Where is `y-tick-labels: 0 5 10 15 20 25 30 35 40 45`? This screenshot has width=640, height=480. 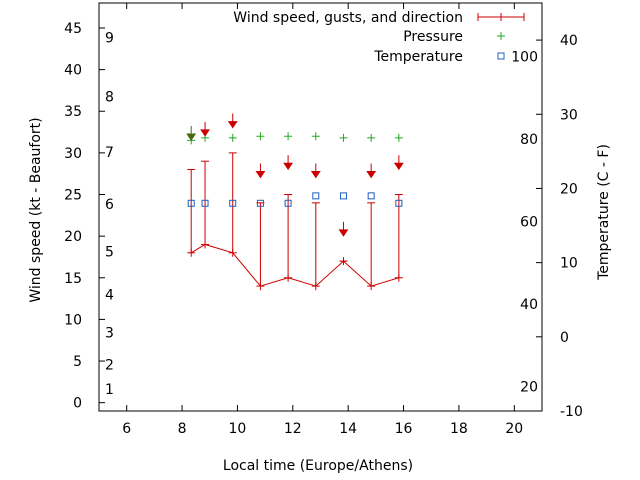
y-tick-labels: 0 5 10 15 20 25 30 35 40 45 is located at coordinates (73, 216).